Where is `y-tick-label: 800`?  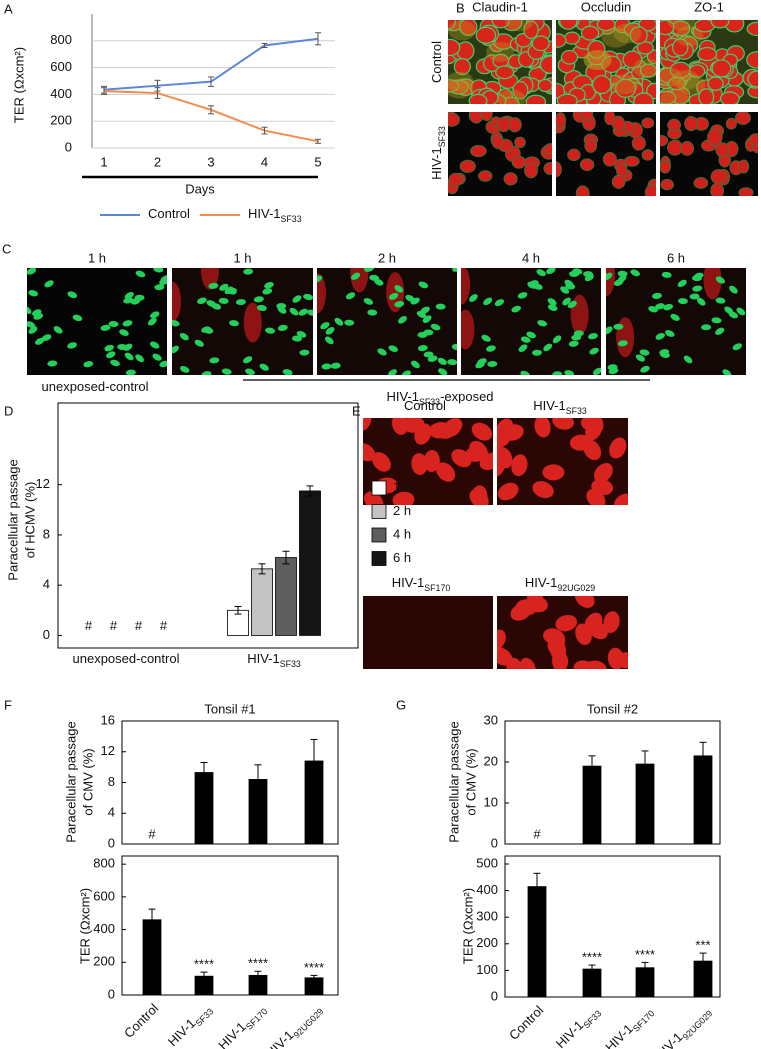
y-tick-label: 800 is located at coordinates (104, 863).